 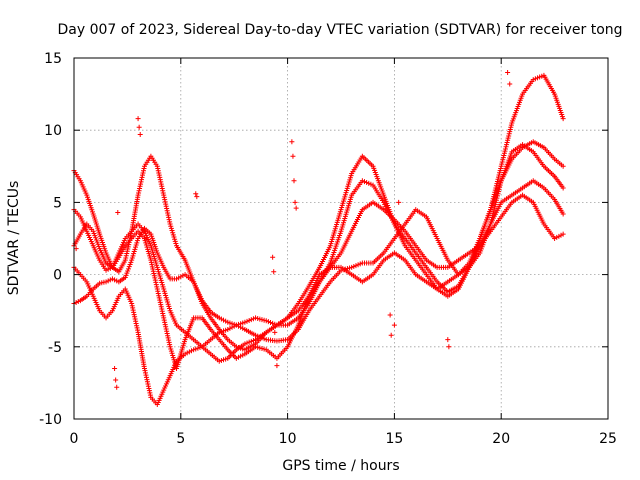 What do you see at coordinates (14, 238) in the screenshot?
I see `y-axis-label: SDTVAR / TECUs` at bounding box center [14, 238].